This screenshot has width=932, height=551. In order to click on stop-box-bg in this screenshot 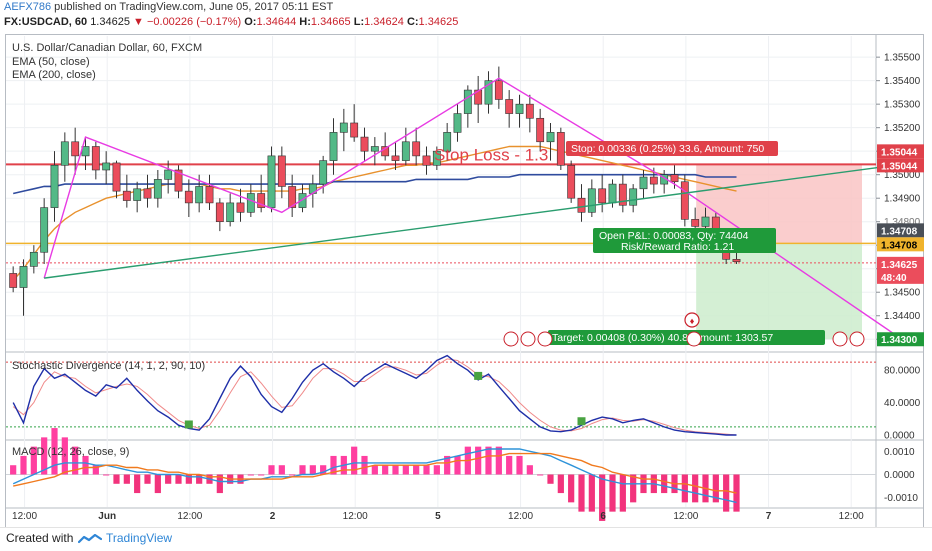, I will do `click(672, 148)`.